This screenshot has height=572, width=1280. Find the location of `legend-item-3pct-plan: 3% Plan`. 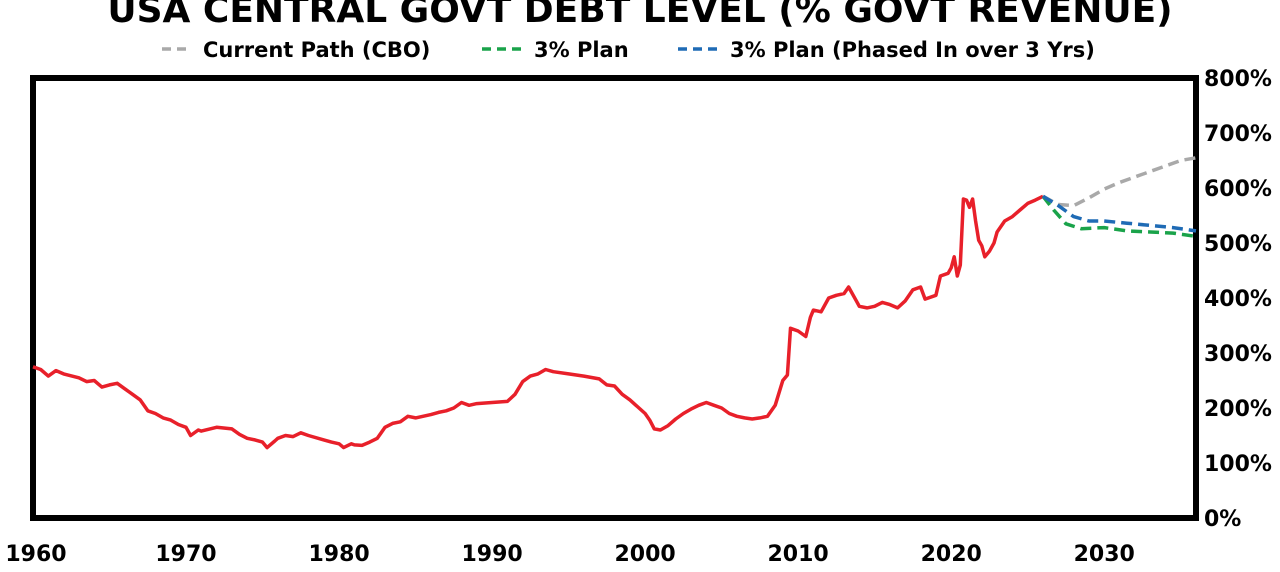

legend-item-3pct-plan: 3% Plan is located at coordinates (555, 50).